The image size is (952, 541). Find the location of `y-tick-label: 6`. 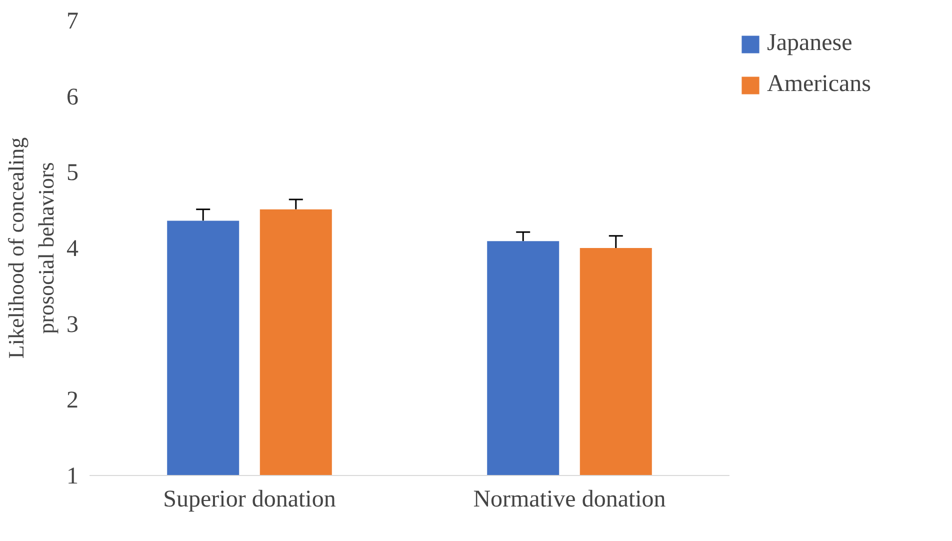

y-tick-label: 6 is located at coordinates (72, 97).